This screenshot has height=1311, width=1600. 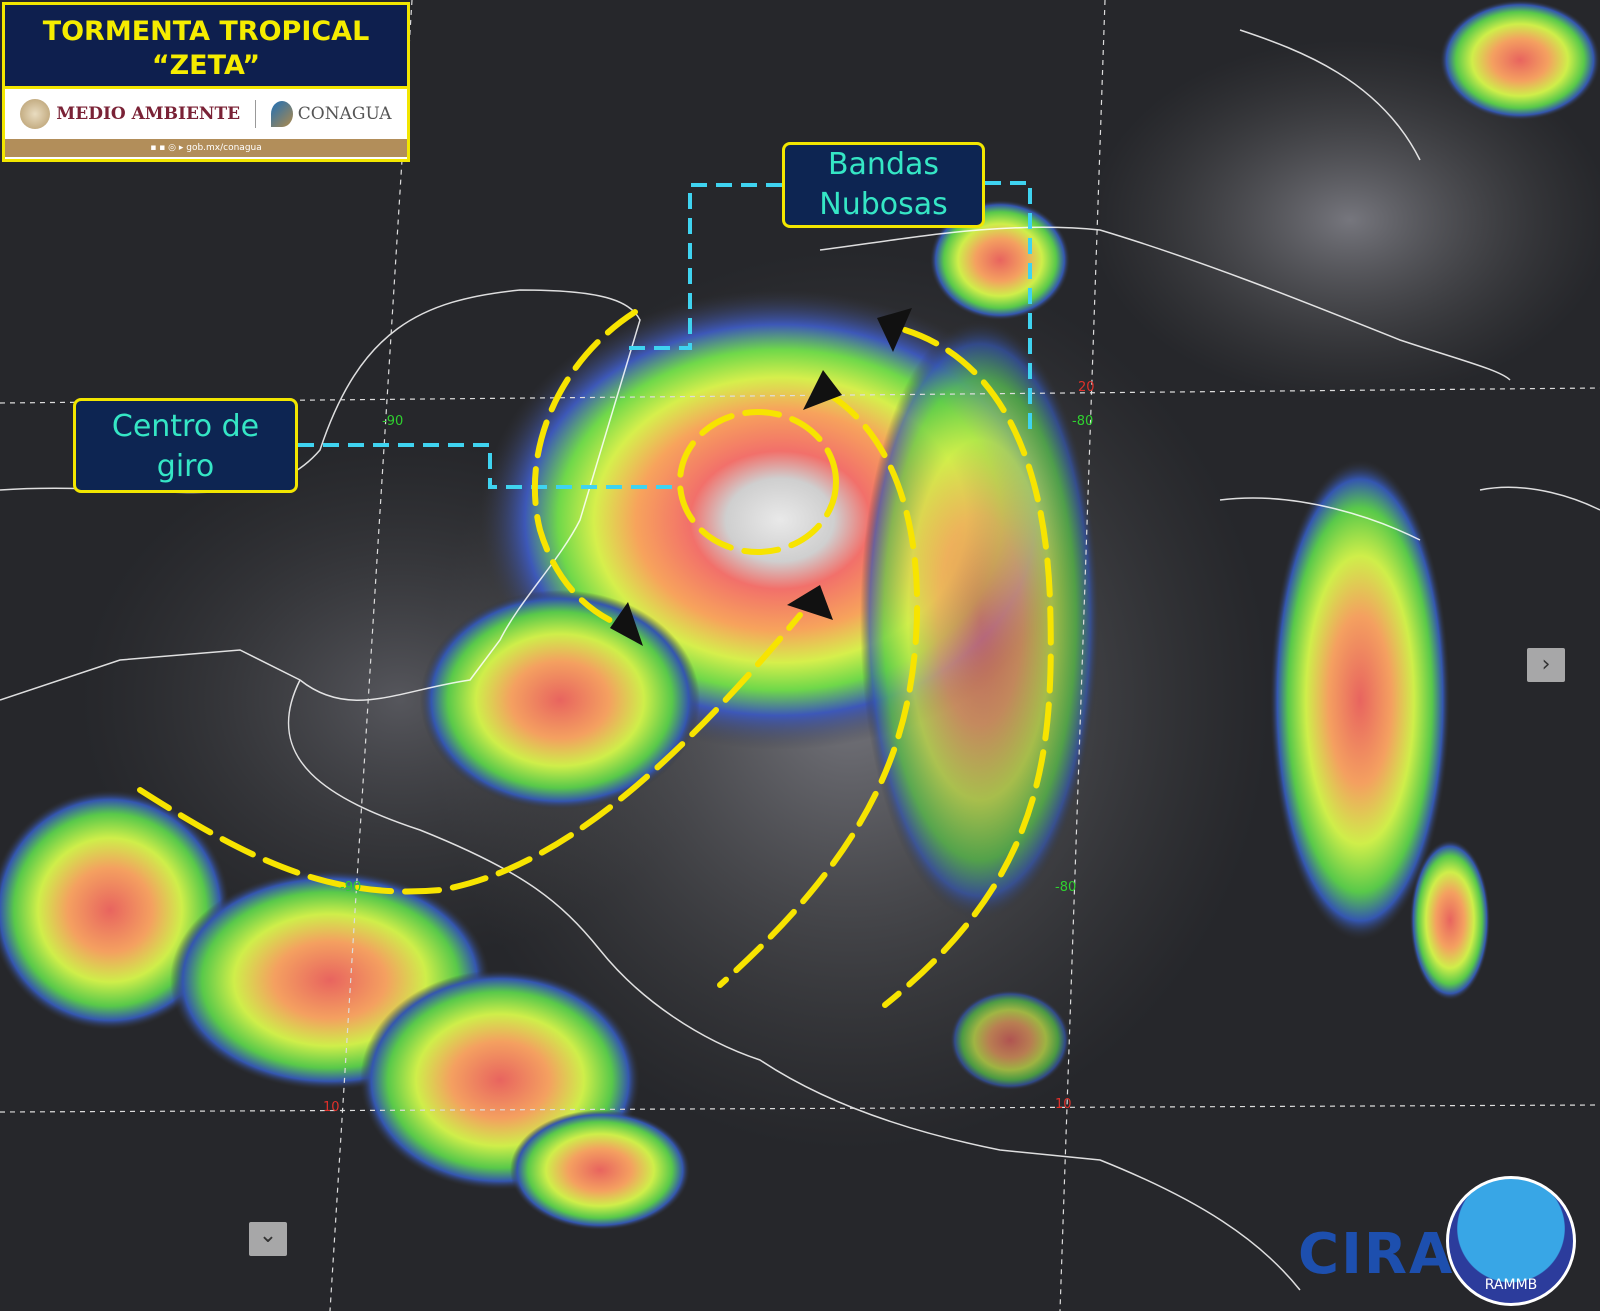 What do you see at coordinates (331, 1107) in the screenshot?
I see `lat-label-10-left: 10` at bounding box center [331, 1107].